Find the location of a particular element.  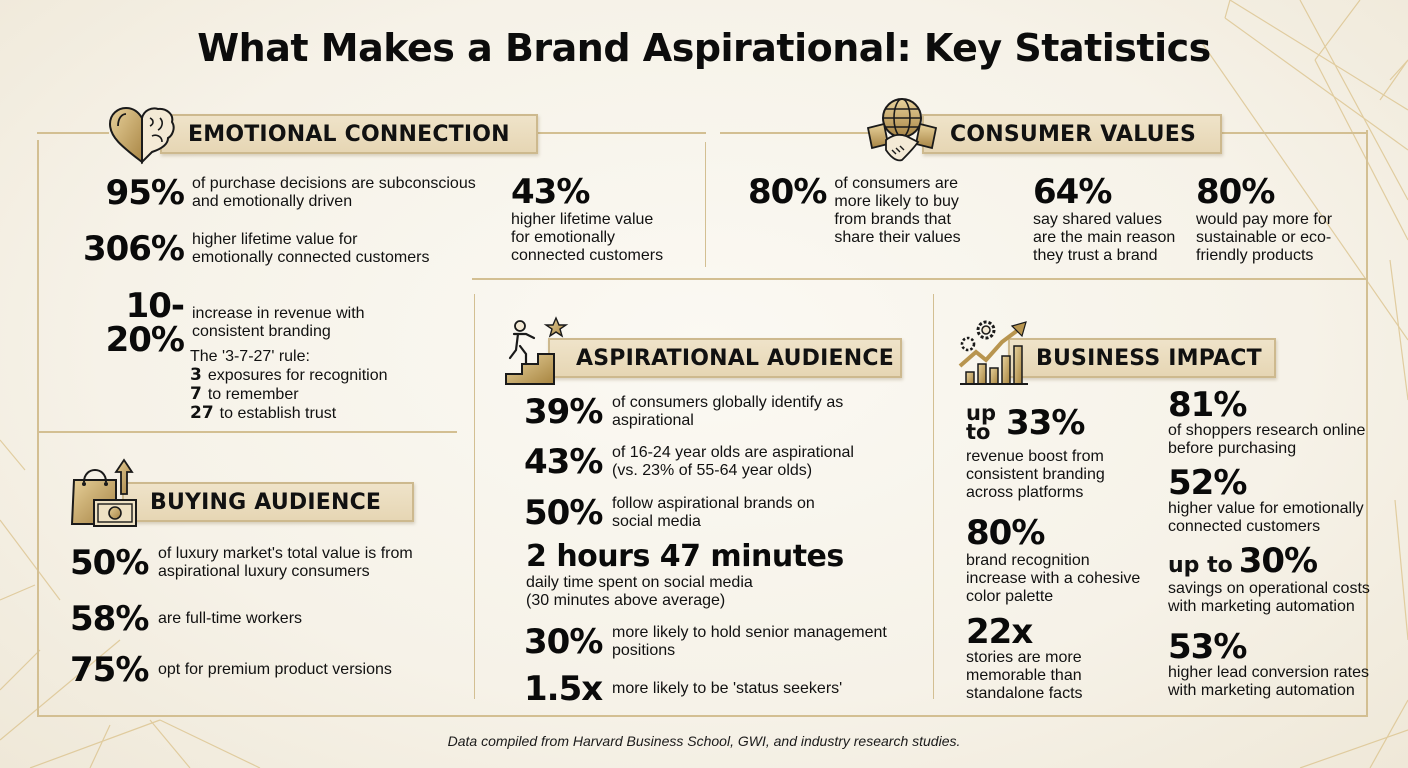

stat-value: 64% is located at coordinates (1072, 192).